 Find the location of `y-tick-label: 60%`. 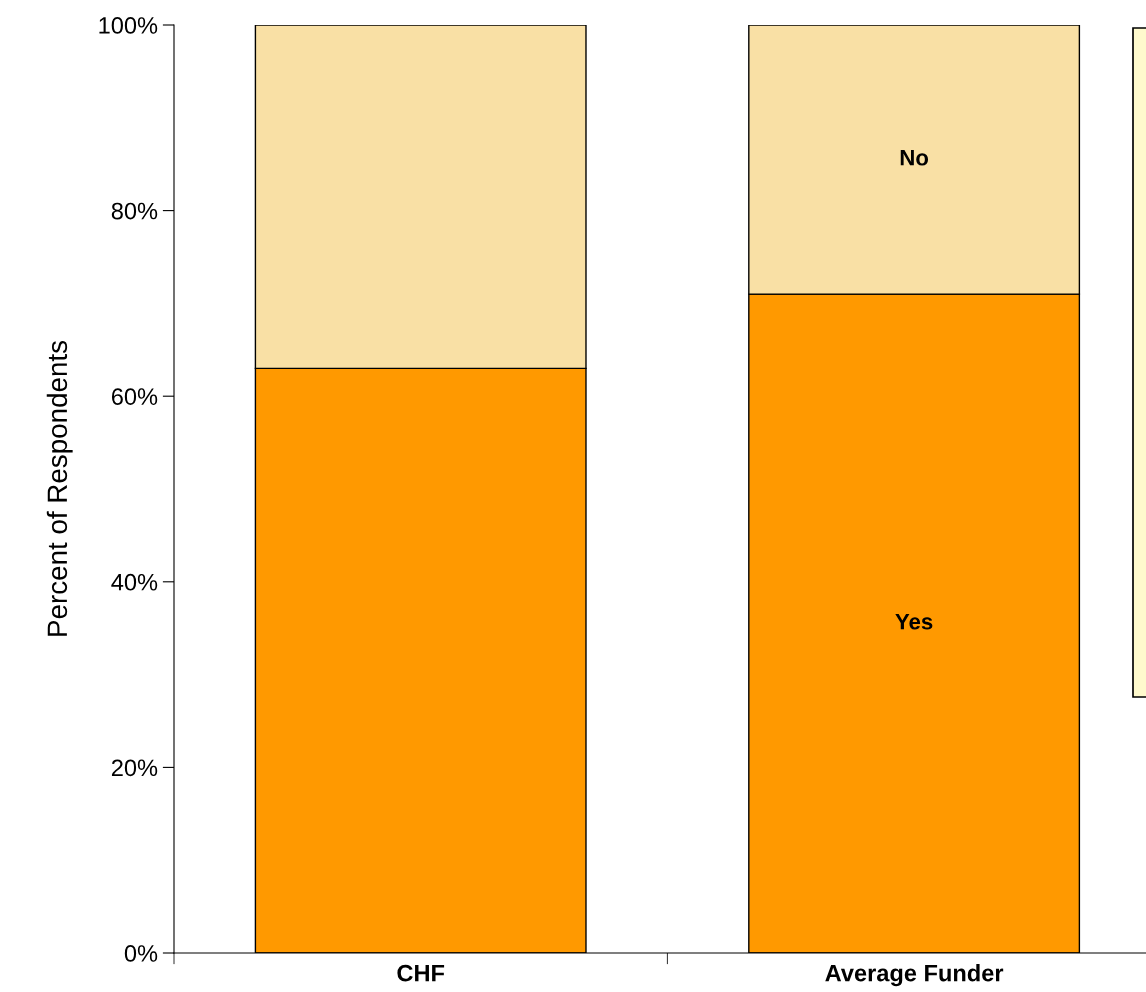

y-tick-label: 60% is located at coordinates (134, 396).